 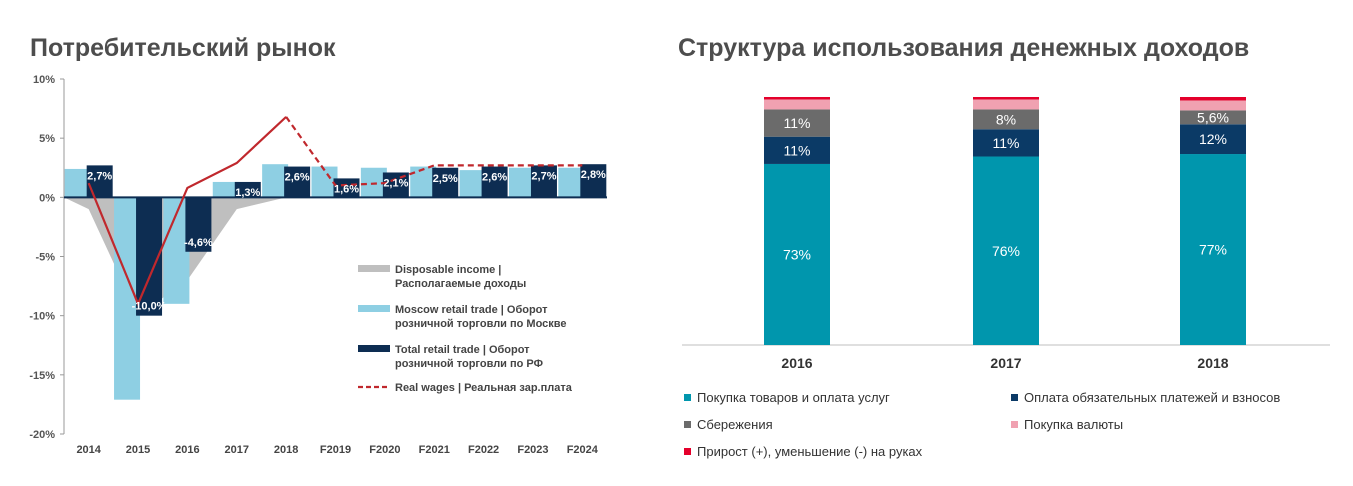 What do you see at coordinates (183, 48) in the screenshot?
I see `left-chart-title: Потребительский рынок` at bounding box center [183, 48].